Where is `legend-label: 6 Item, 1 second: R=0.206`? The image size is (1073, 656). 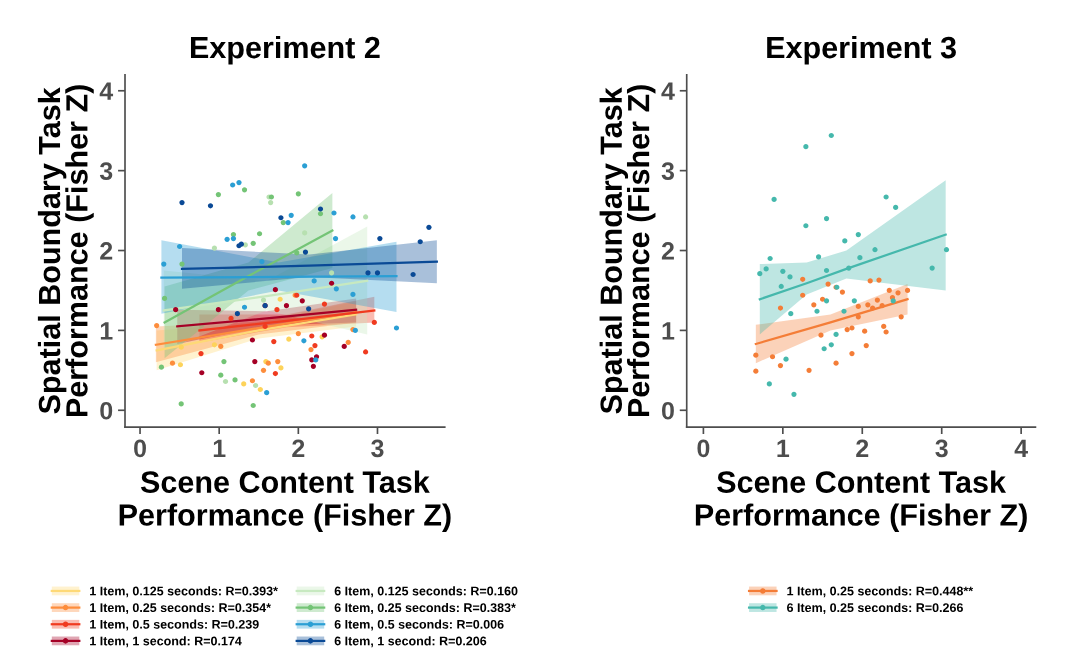 legend-label: 6 Item, 1 second: R=0.206 is located at coordinates (410, 642).